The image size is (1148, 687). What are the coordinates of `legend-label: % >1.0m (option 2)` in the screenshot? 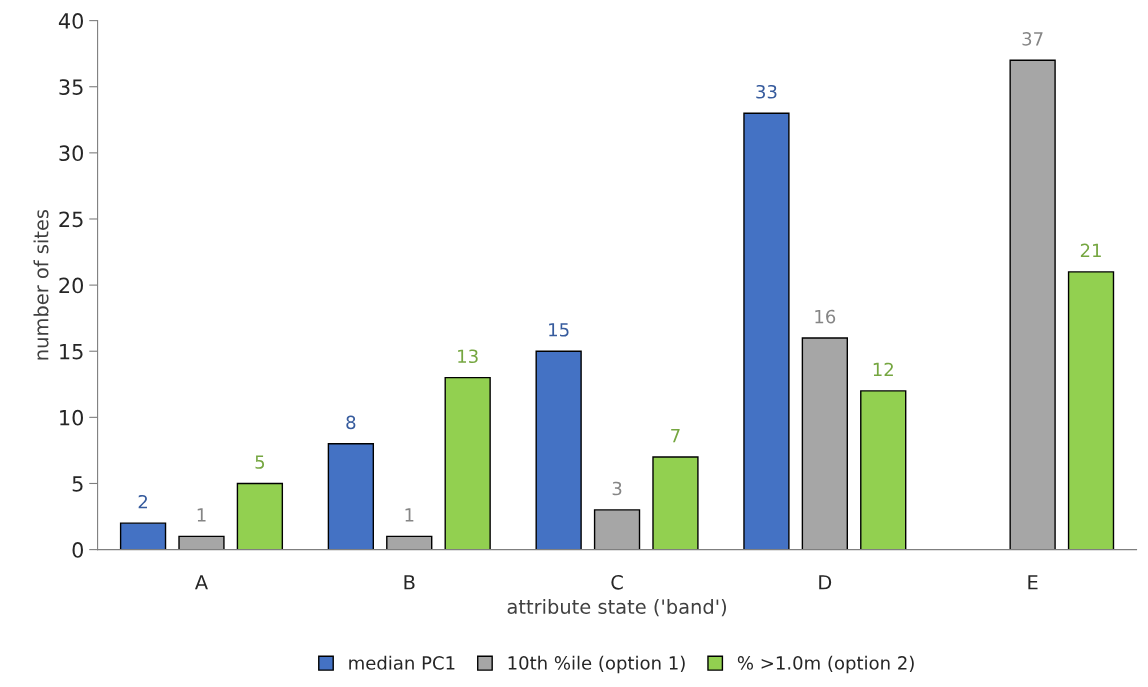 It's located at (825, 664).